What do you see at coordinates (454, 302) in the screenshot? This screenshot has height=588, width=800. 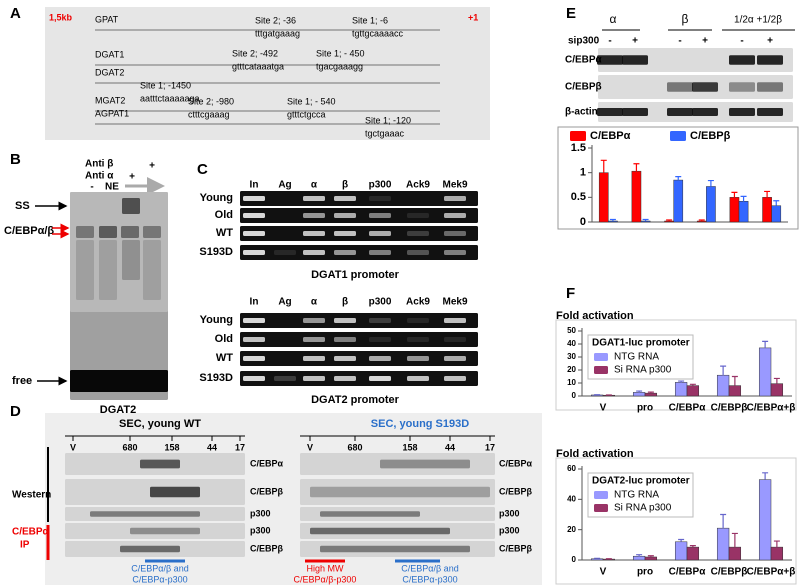 I see `lane-label: Mek9` at bounding box center [454, 302].